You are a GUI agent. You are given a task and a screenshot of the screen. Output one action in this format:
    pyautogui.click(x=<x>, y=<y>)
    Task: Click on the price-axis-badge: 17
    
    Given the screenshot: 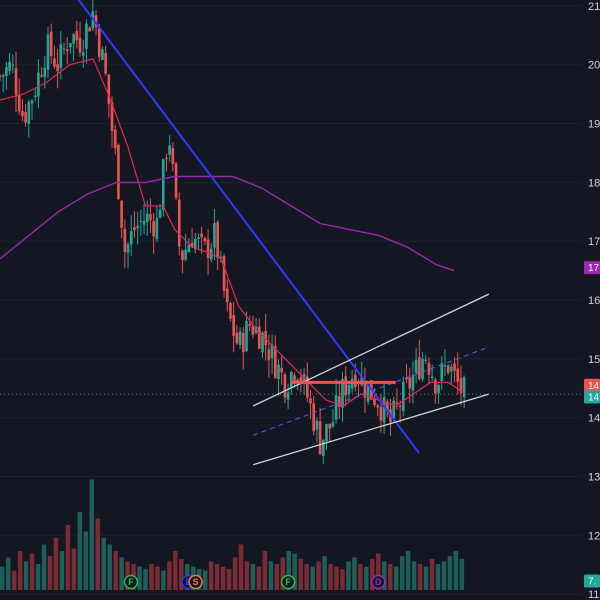 What is the action you would take?
    pyautogui.click(x=592, y=267)
    